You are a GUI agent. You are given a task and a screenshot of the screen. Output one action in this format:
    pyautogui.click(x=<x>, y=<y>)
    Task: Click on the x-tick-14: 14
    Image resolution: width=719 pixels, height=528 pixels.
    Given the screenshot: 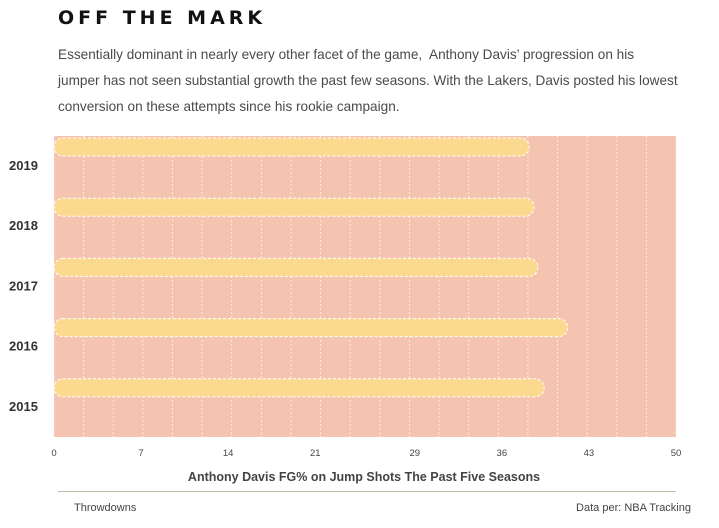 What is the action you would take?
    pyautogui.click(x=228, y=453)
    